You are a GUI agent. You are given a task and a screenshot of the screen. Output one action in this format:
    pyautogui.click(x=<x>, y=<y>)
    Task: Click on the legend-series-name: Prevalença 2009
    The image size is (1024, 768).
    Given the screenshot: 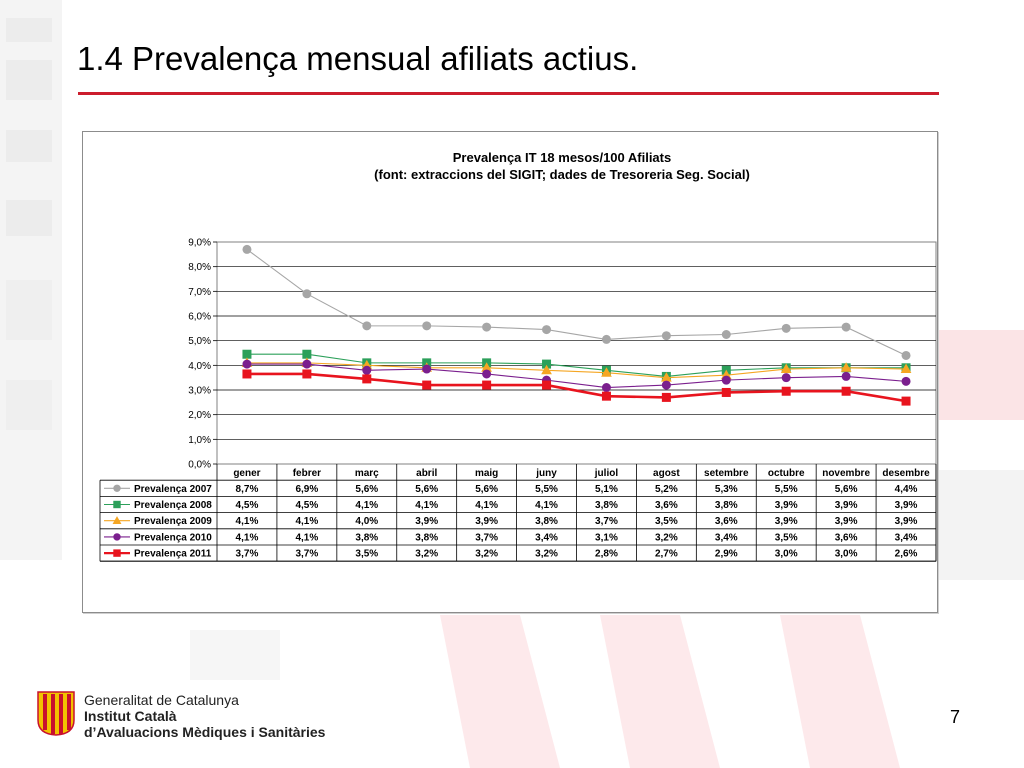 What is the action you would take?
    pyautogui.click(x=173, y=521)
    